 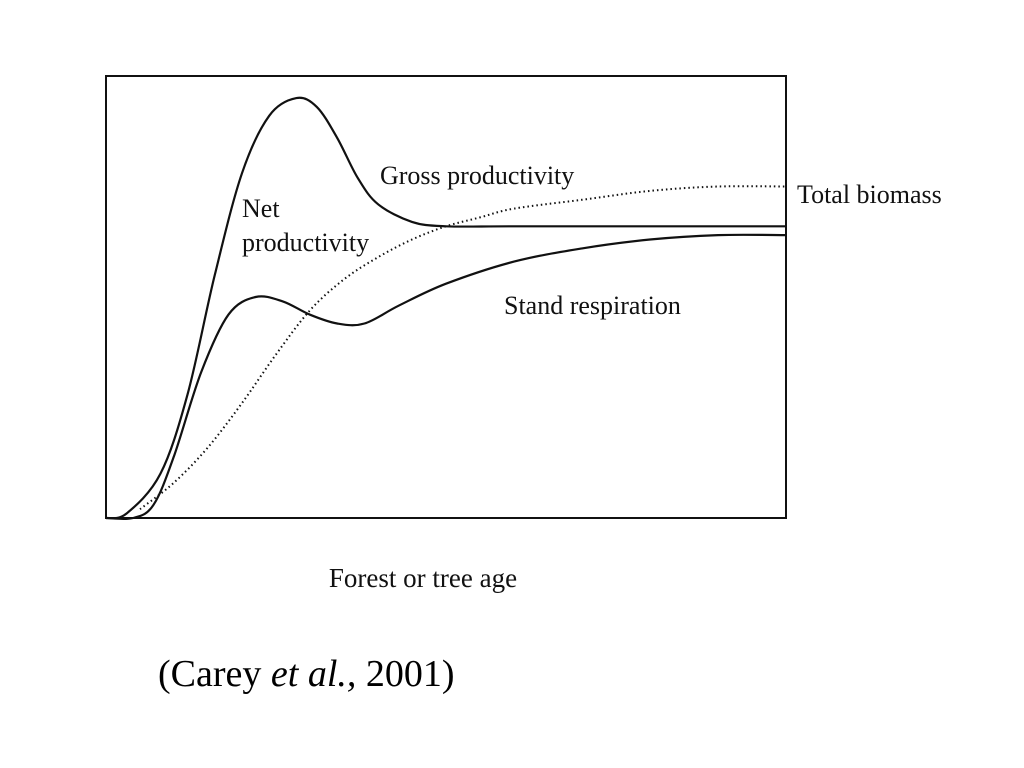 I want to click on citation-open: (Carey, so click(x=214, y=674).